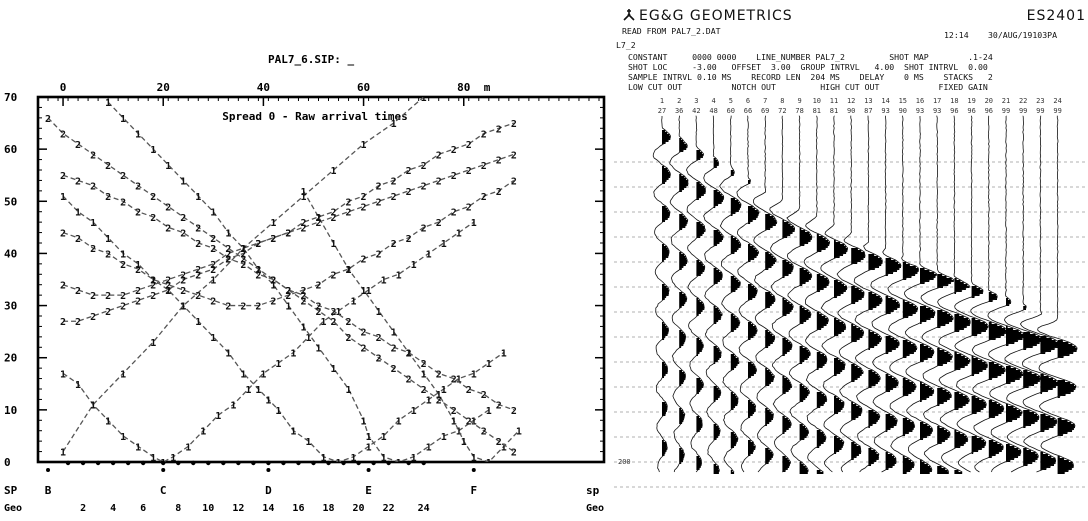  I want to click on y-tick-label: 40, so click(10, 253).